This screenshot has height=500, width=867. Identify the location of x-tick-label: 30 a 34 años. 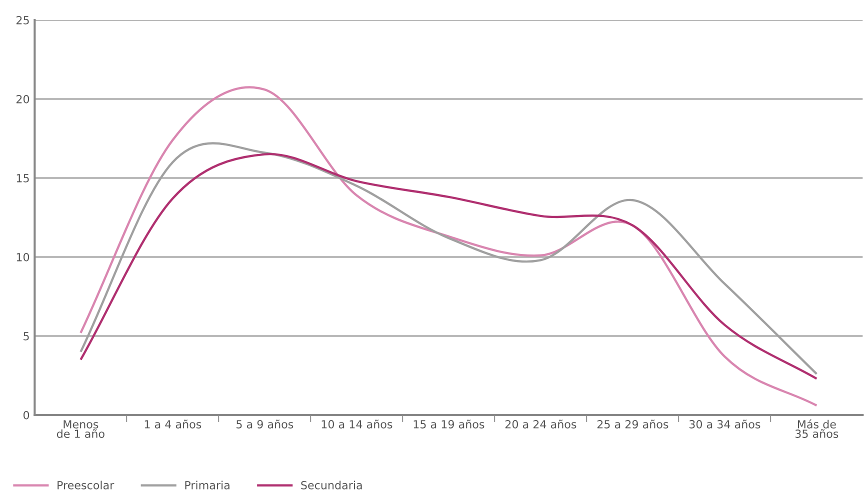
(724, 424).